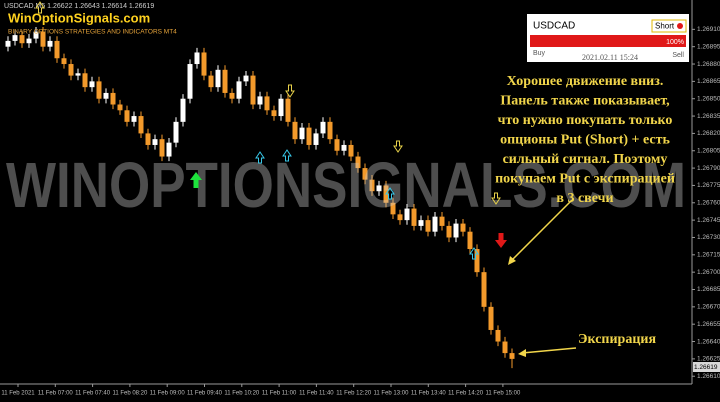 This screenshot has width=720, height=402. What do you see at coordinates (708, 116) in the screenshot?
I see `y-tick-label: 1.26835` at bounding box center [708, 116].